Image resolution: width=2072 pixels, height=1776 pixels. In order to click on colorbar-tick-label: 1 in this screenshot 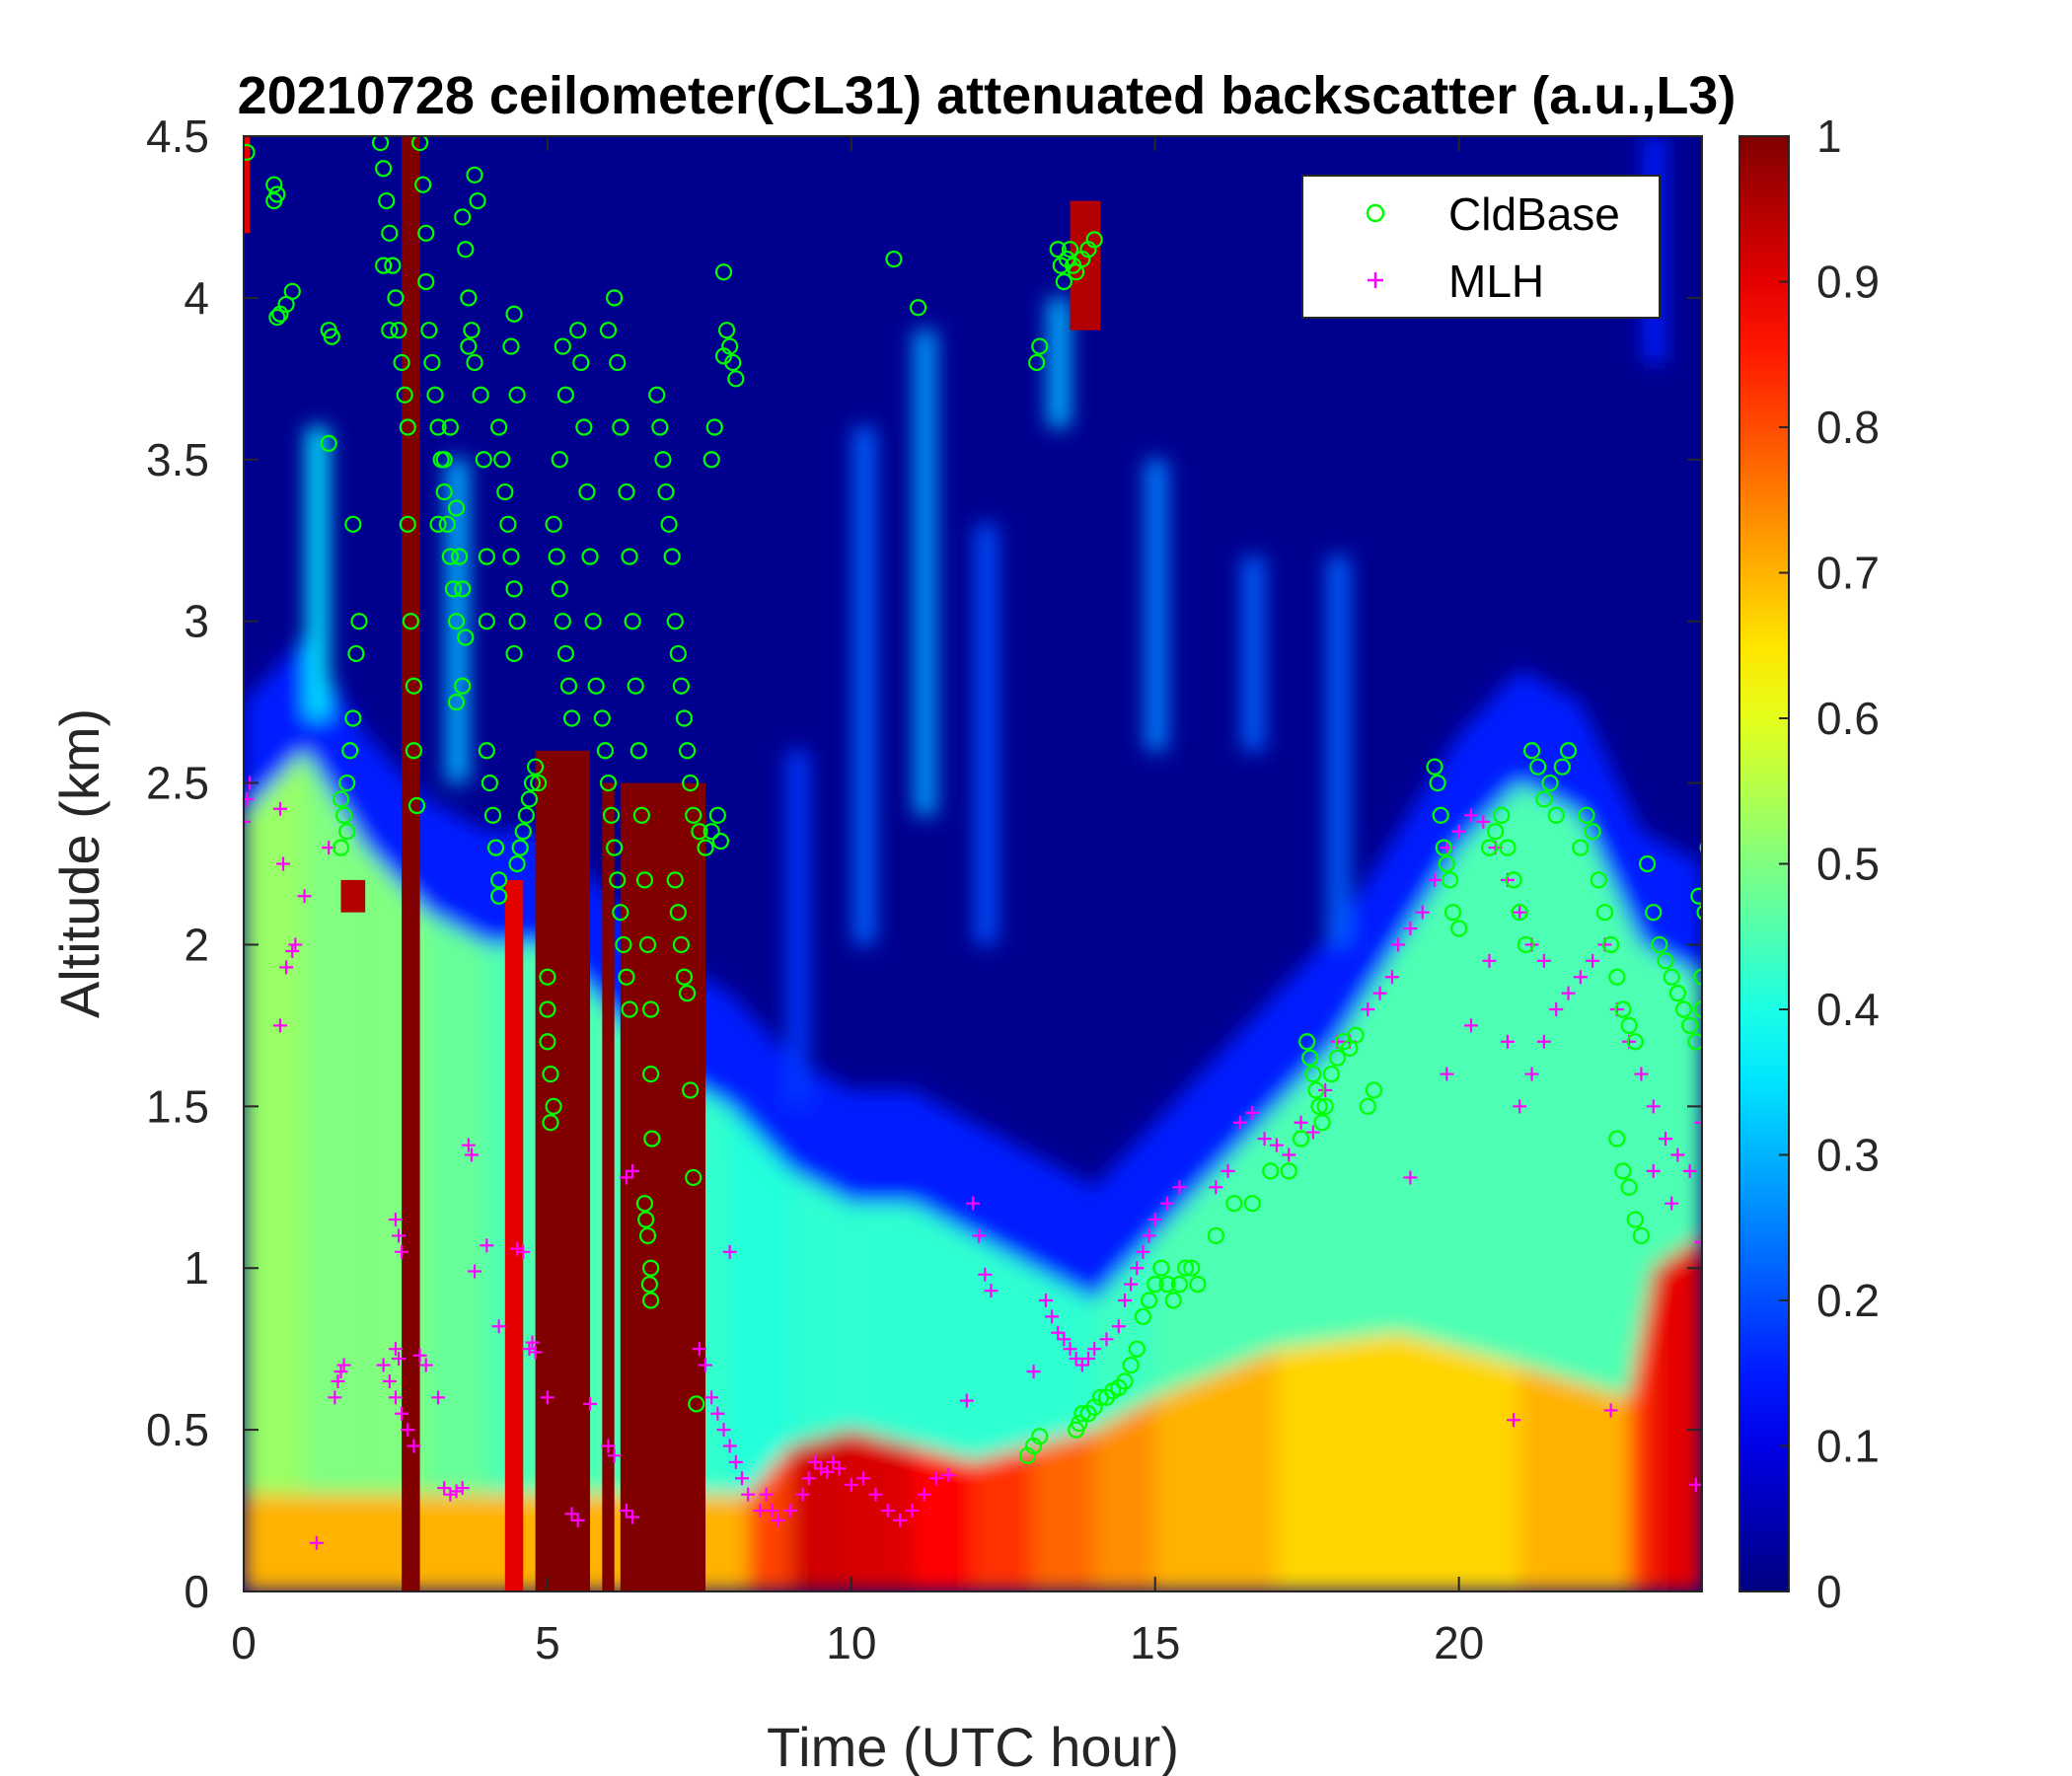, I will do `click(1829, 137)`.